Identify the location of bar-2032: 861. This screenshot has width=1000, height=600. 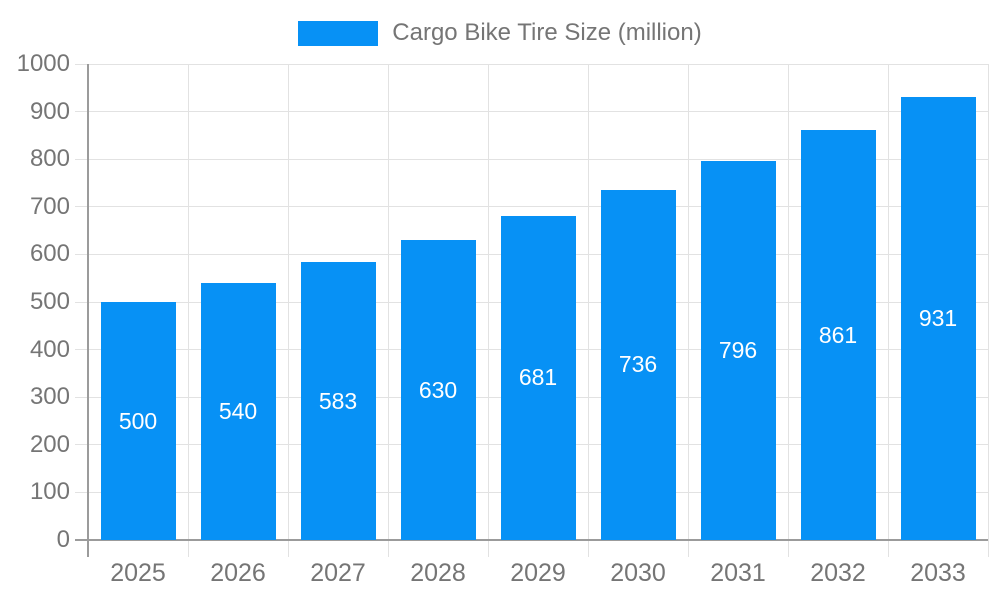
(838, 335).